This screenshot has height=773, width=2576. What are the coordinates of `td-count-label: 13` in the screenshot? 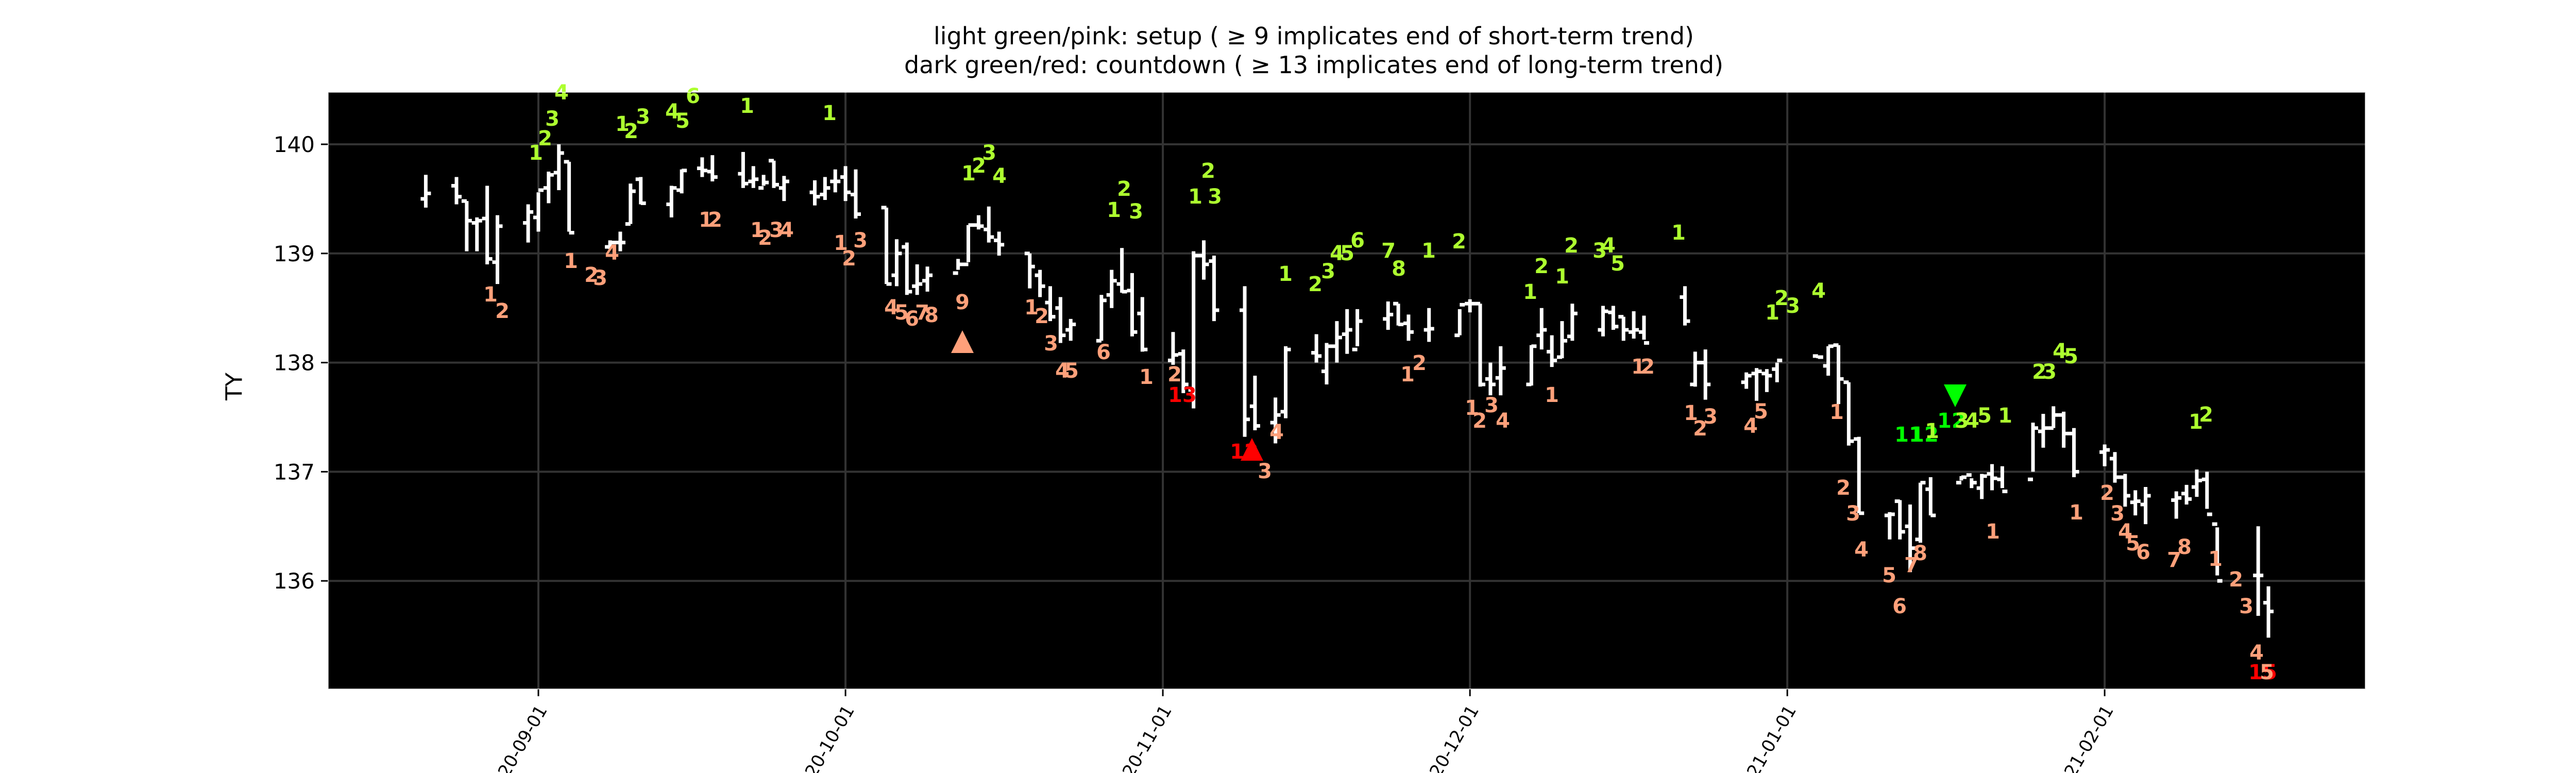 It's located at (1182, 395).